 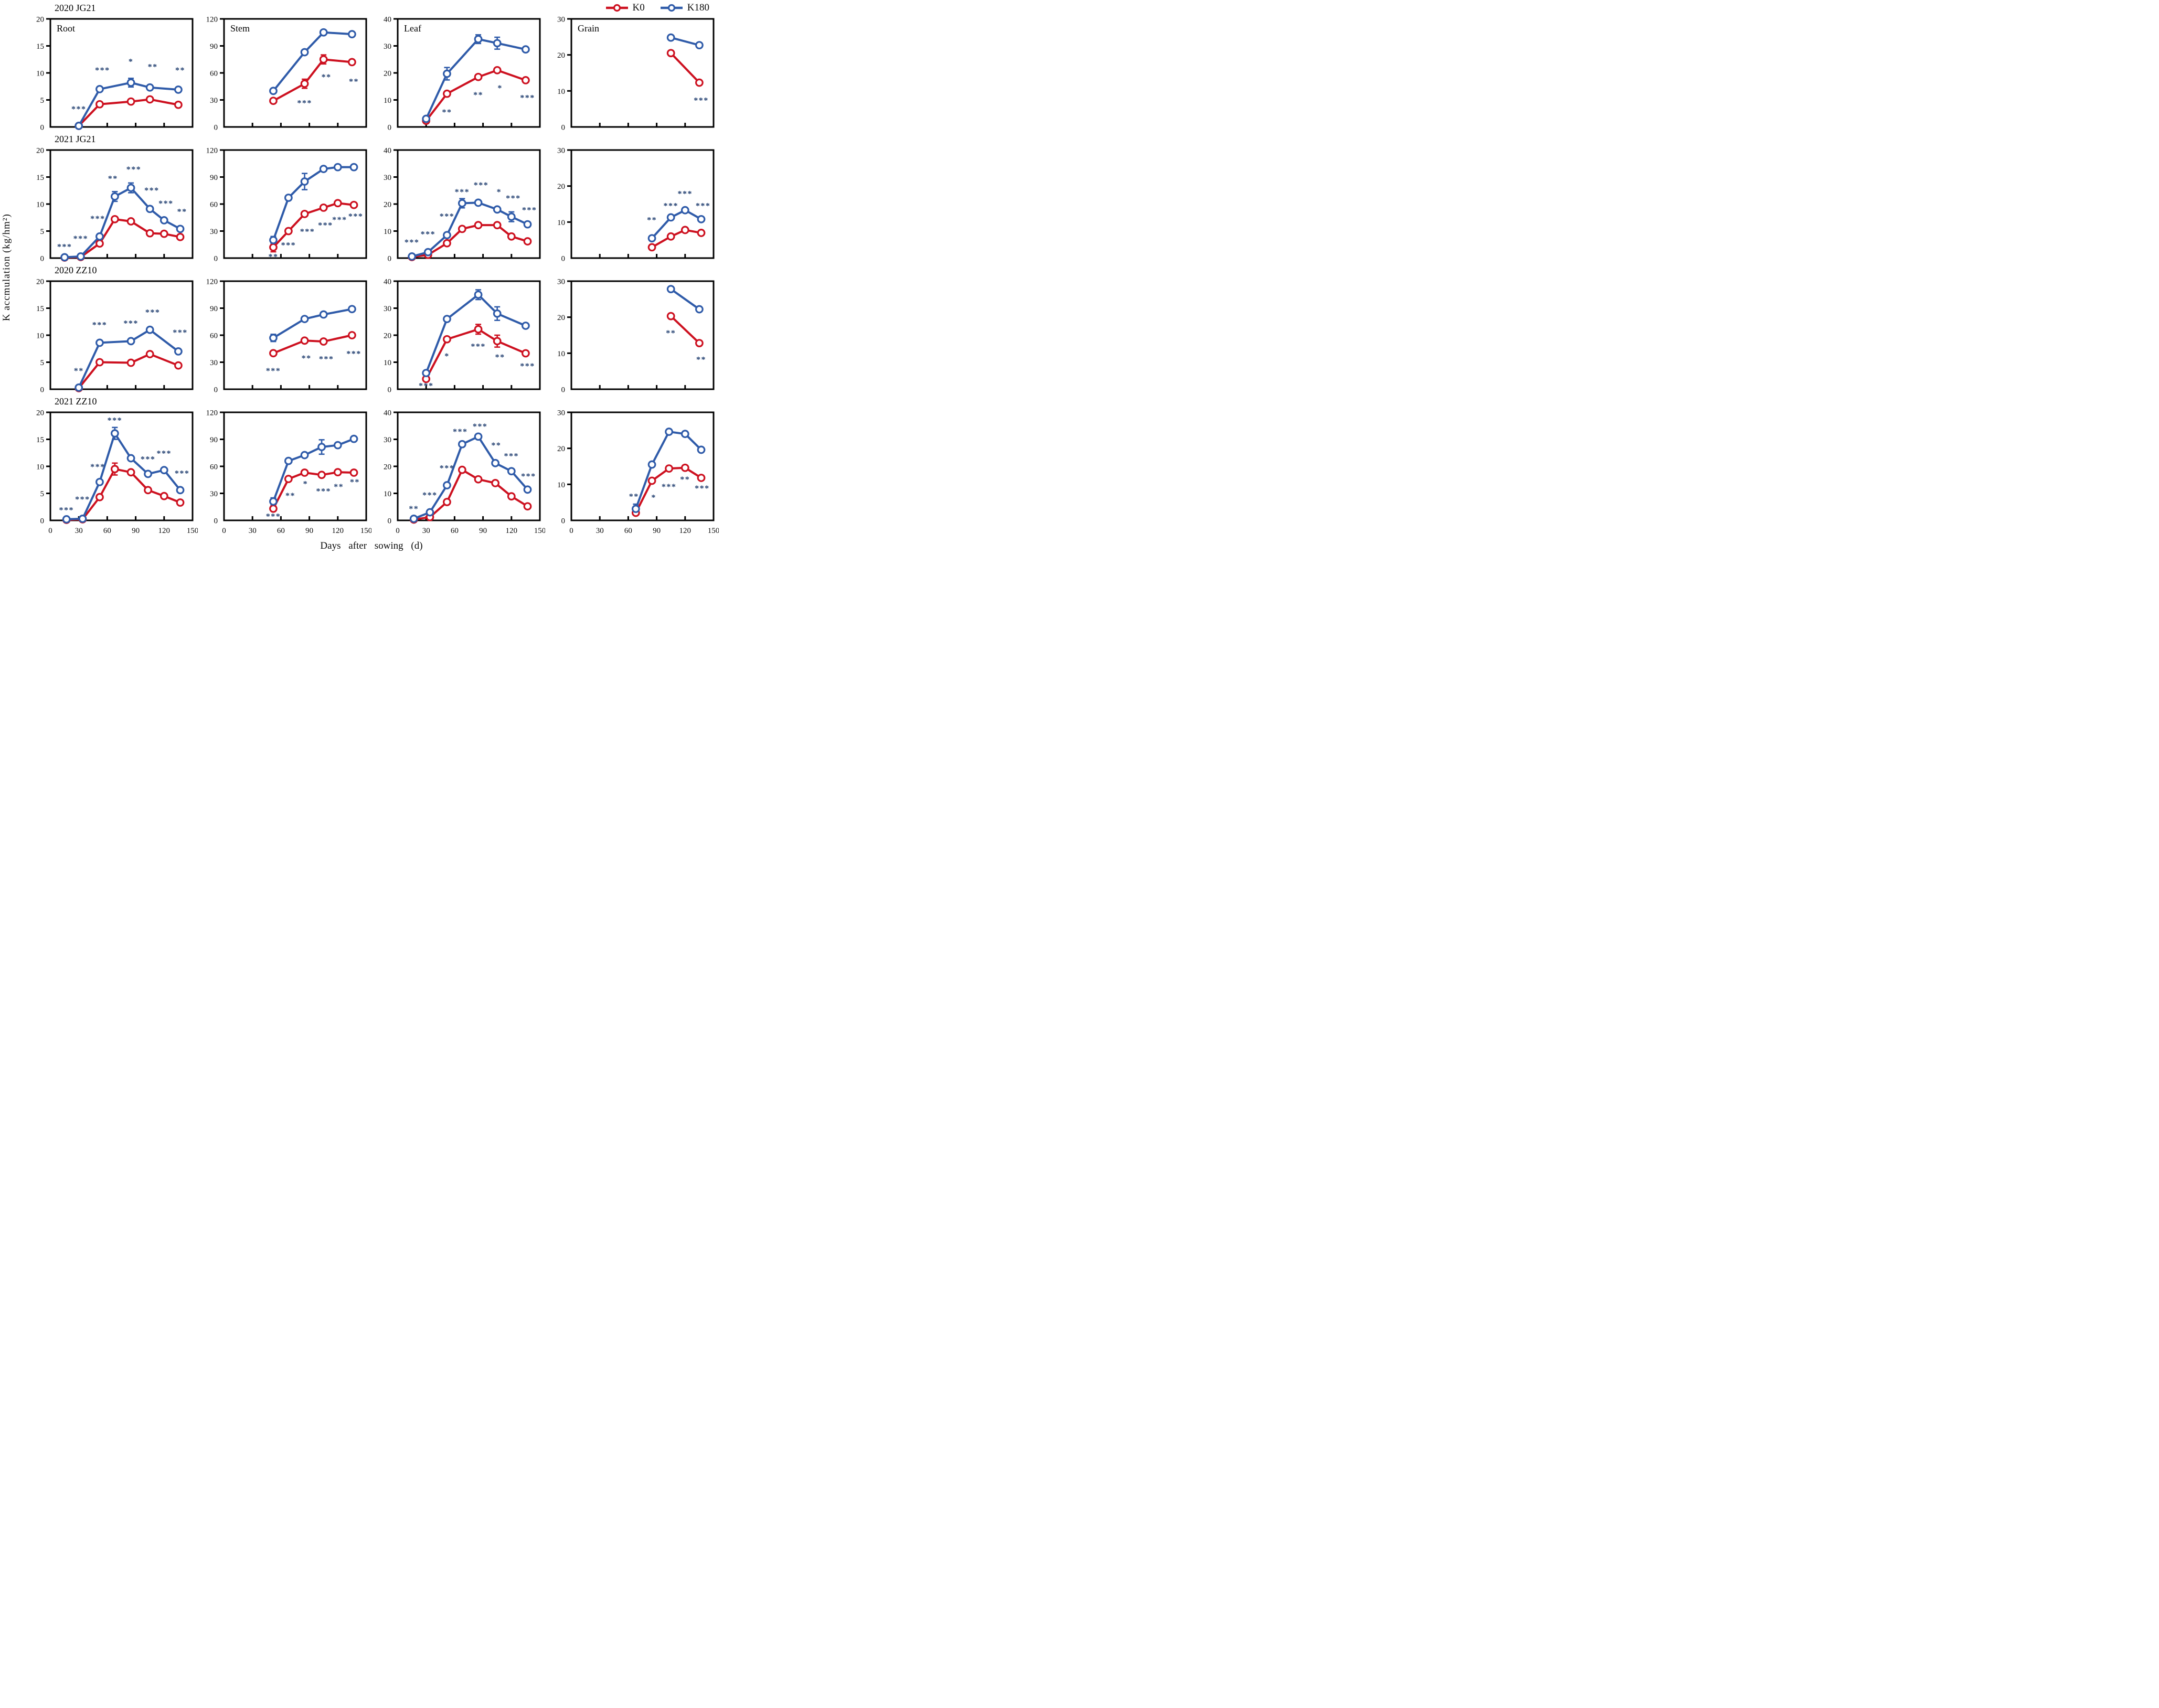 I want to click on legend-label-k180: K180, so click(x=698, y=7).